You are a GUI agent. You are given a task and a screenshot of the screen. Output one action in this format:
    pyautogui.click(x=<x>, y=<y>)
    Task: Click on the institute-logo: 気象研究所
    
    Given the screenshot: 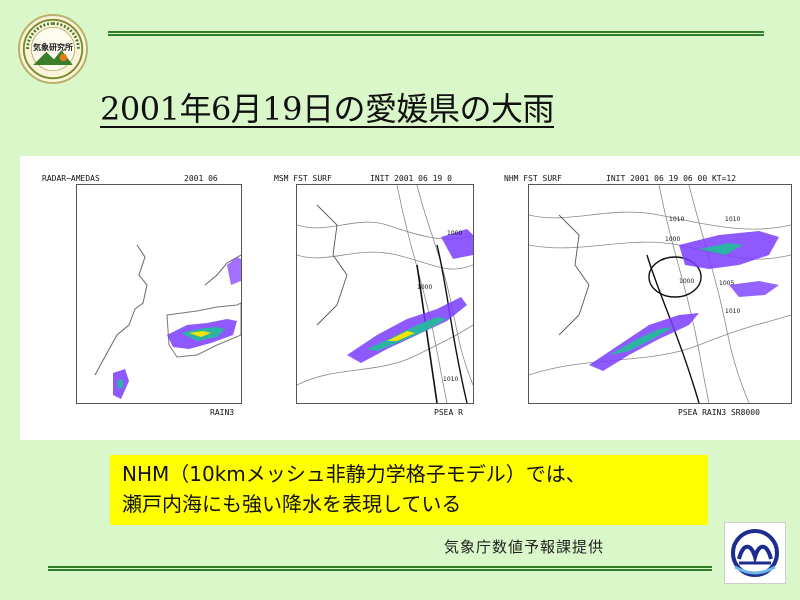 What is the action you would take?
    pyautogui.click(x=53, y=49)
    